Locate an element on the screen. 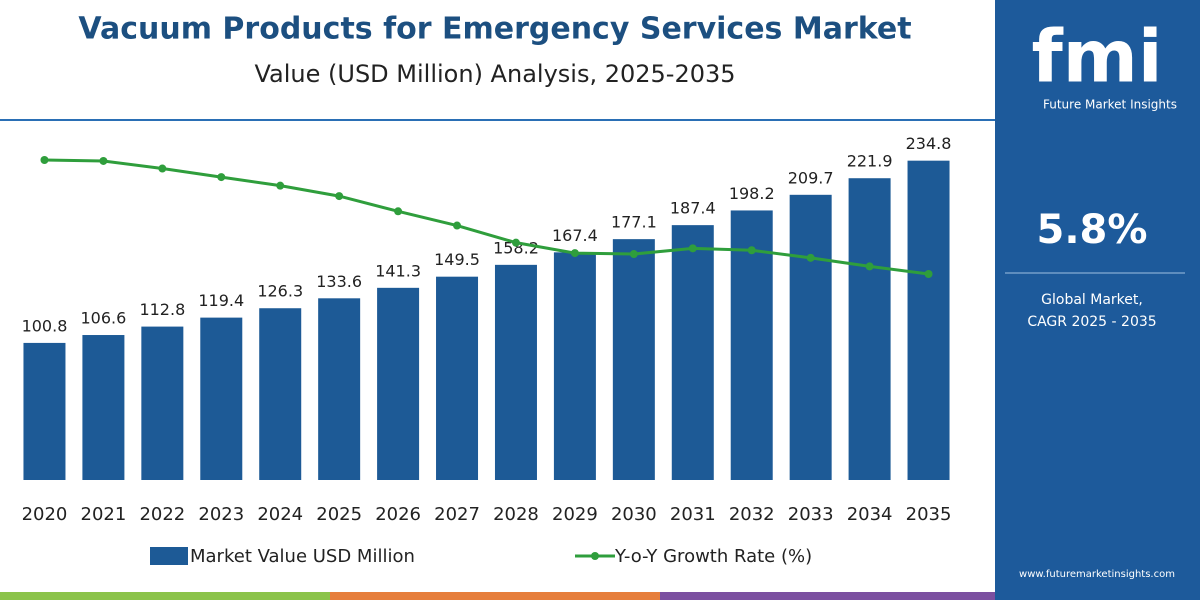 This screenshot has height=600, width=1200. value-label: 158.2 is located at coordinates (516, 247).